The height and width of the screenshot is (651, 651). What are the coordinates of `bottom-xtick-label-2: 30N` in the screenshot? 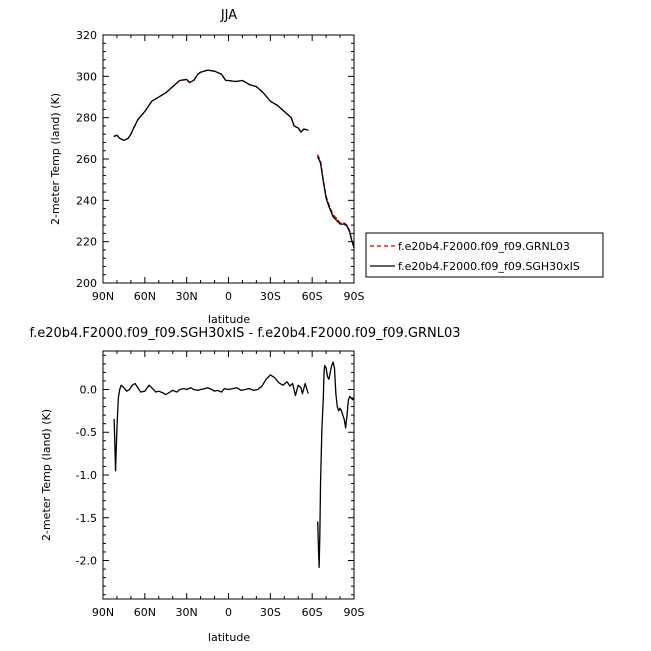 It's located at (187, 612).